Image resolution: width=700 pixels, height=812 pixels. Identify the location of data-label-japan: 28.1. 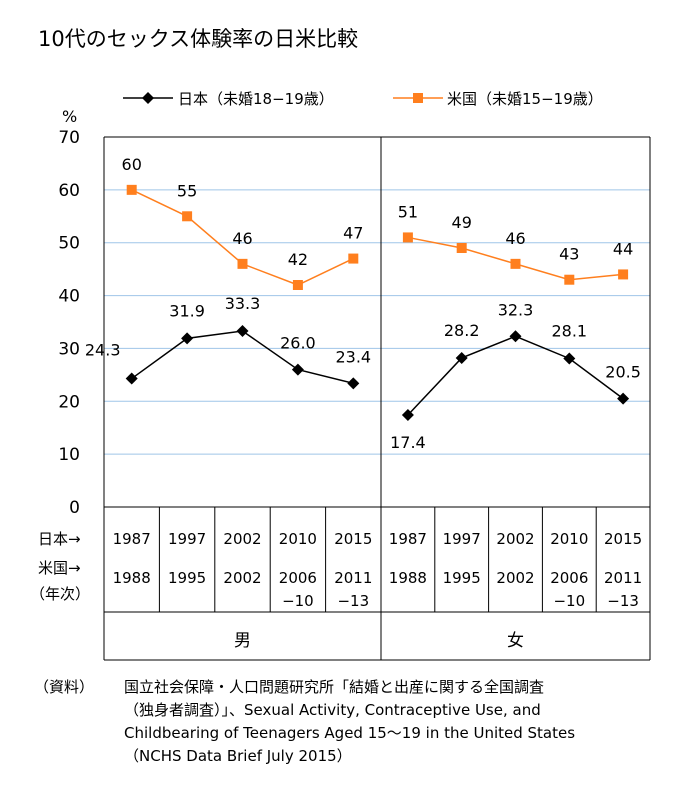
(569, 330).